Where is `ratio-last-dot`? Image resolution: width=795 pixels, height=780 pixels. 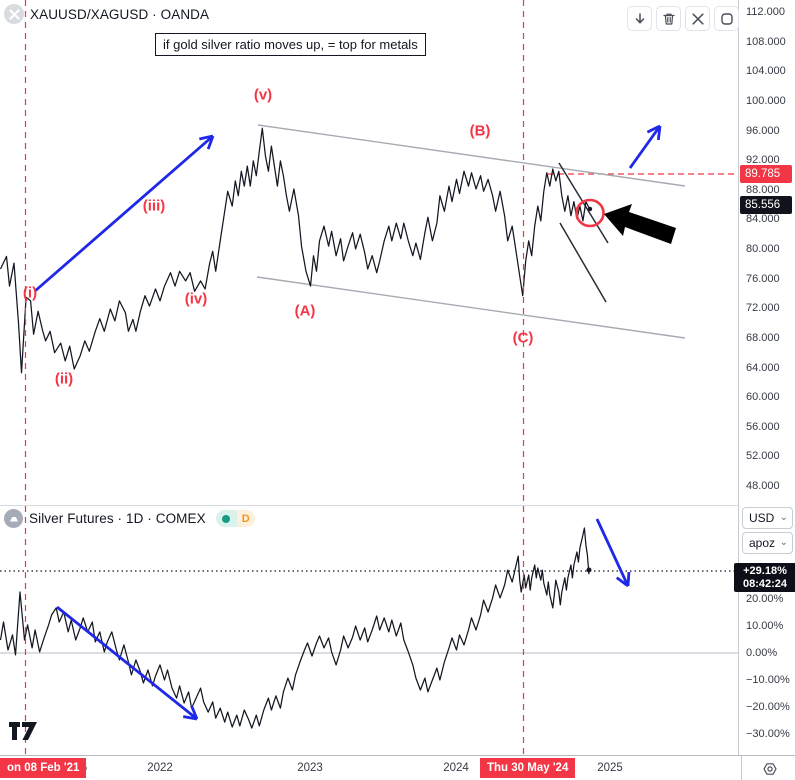 ratio-last-dot is located at coordinates (590, 209).